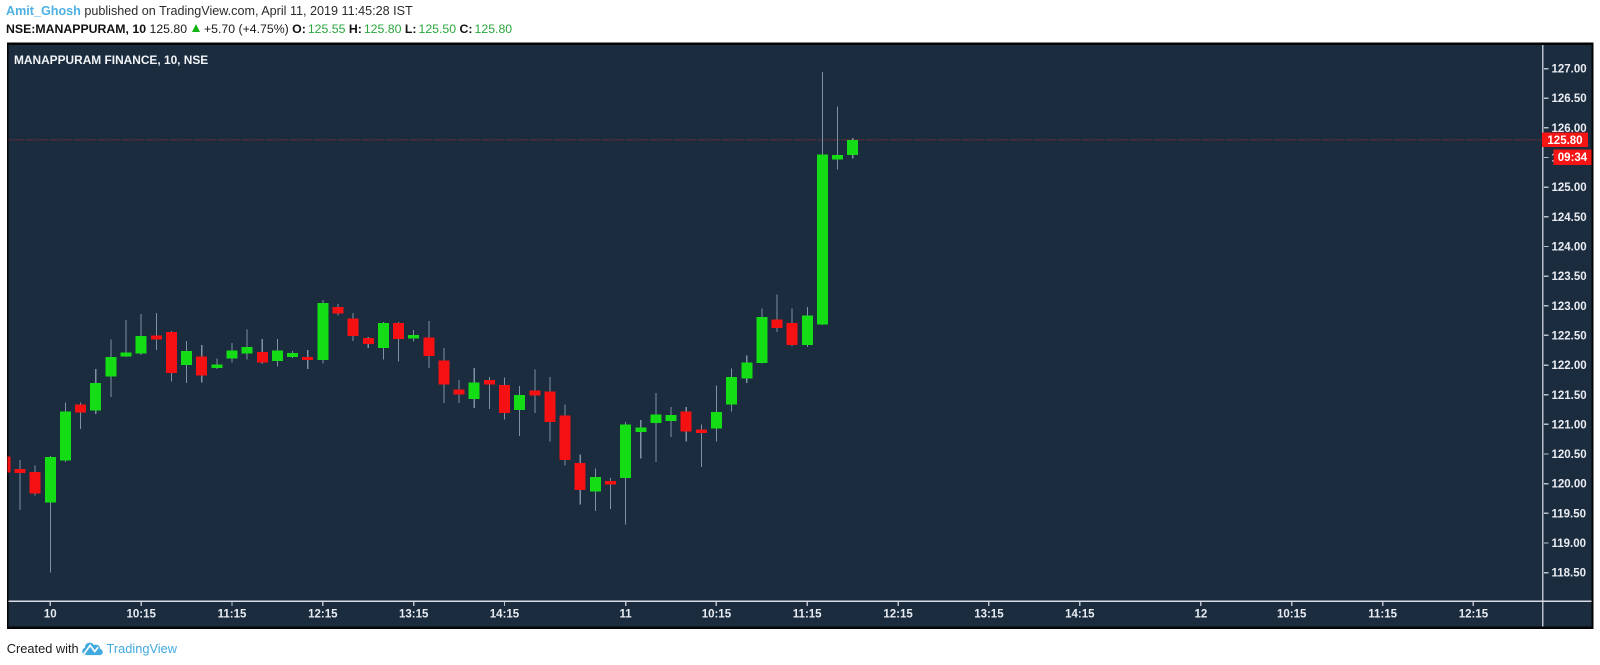 The width and height of the screenshot is (1600, 665). What do you see at coordinates (1569, 188) in the screenshot?
I see `svg-text: 125.00` at bounding box center [1569, 188].